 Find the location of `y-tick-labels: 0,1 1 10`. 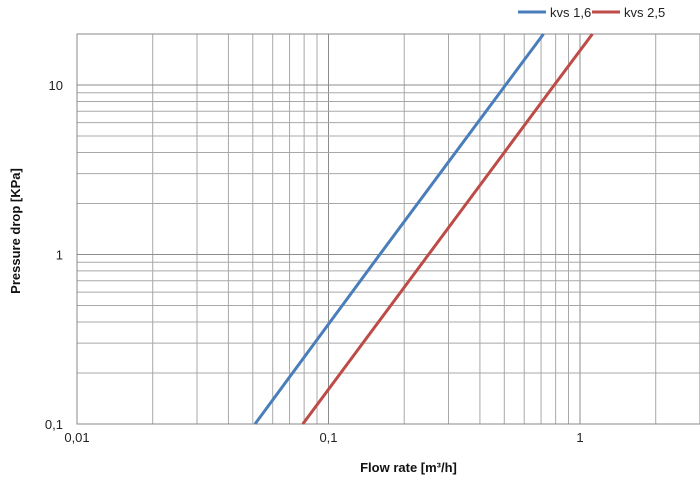

y-tick-labels: 0,1 1 10 is located at coordinates (54, 255).